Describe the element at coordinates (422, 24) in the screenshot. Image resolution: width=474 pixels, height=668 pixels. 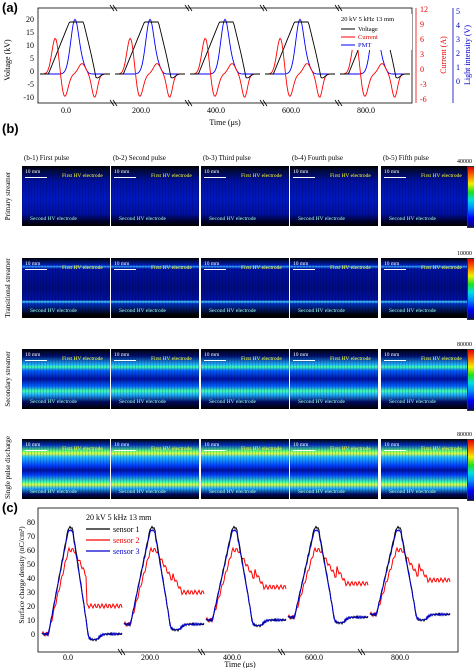
I see `svg-text: 9` at that location.